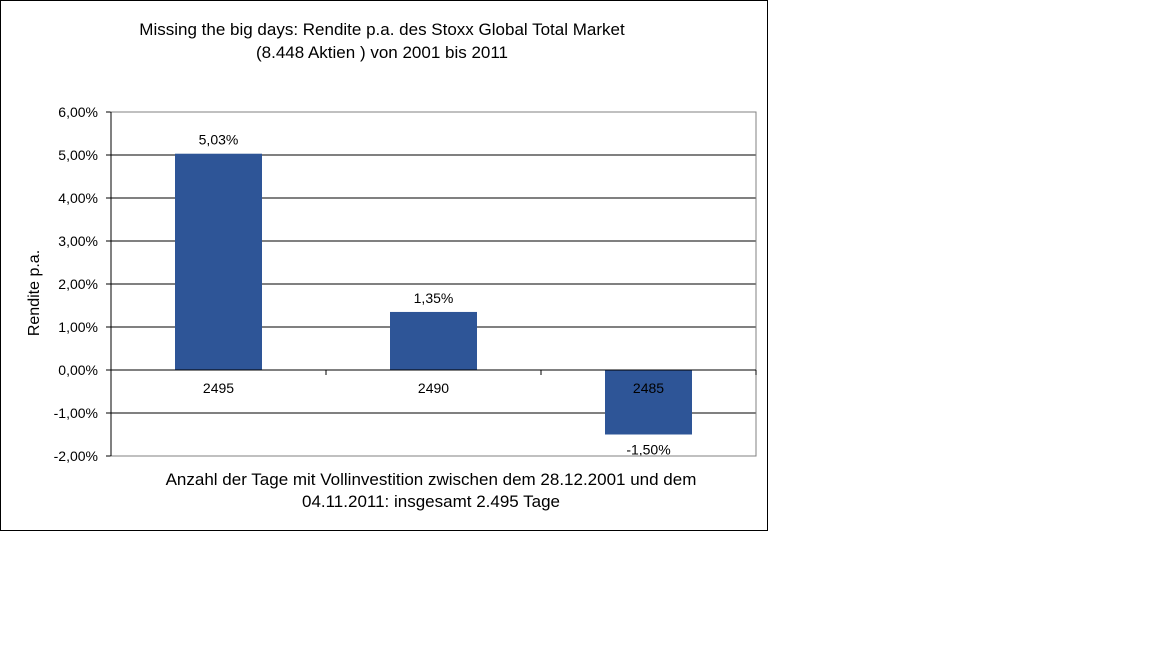 The image size is (1152, 648). What do you see at coordinates (76, 413) in the screenshot?
I see `y-tick-label: -1,00%` at bounding box center [76, 413].